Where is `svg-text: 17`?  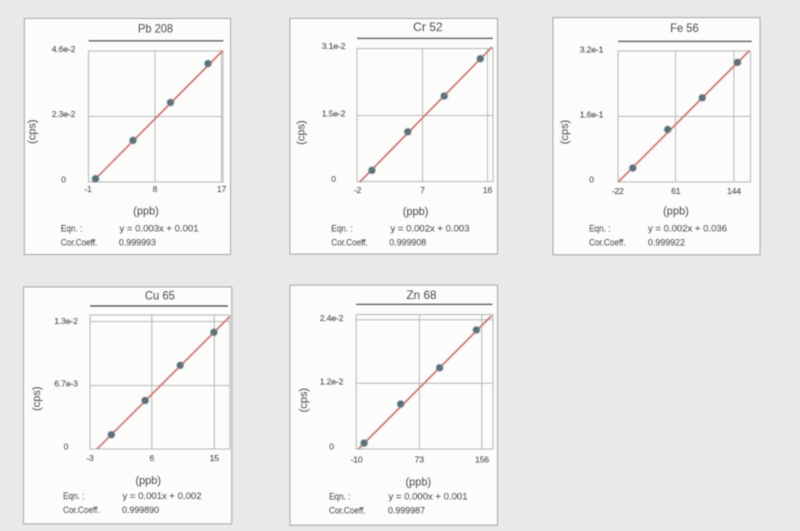
svg-text: 17 is located at coordinates (222, 189).